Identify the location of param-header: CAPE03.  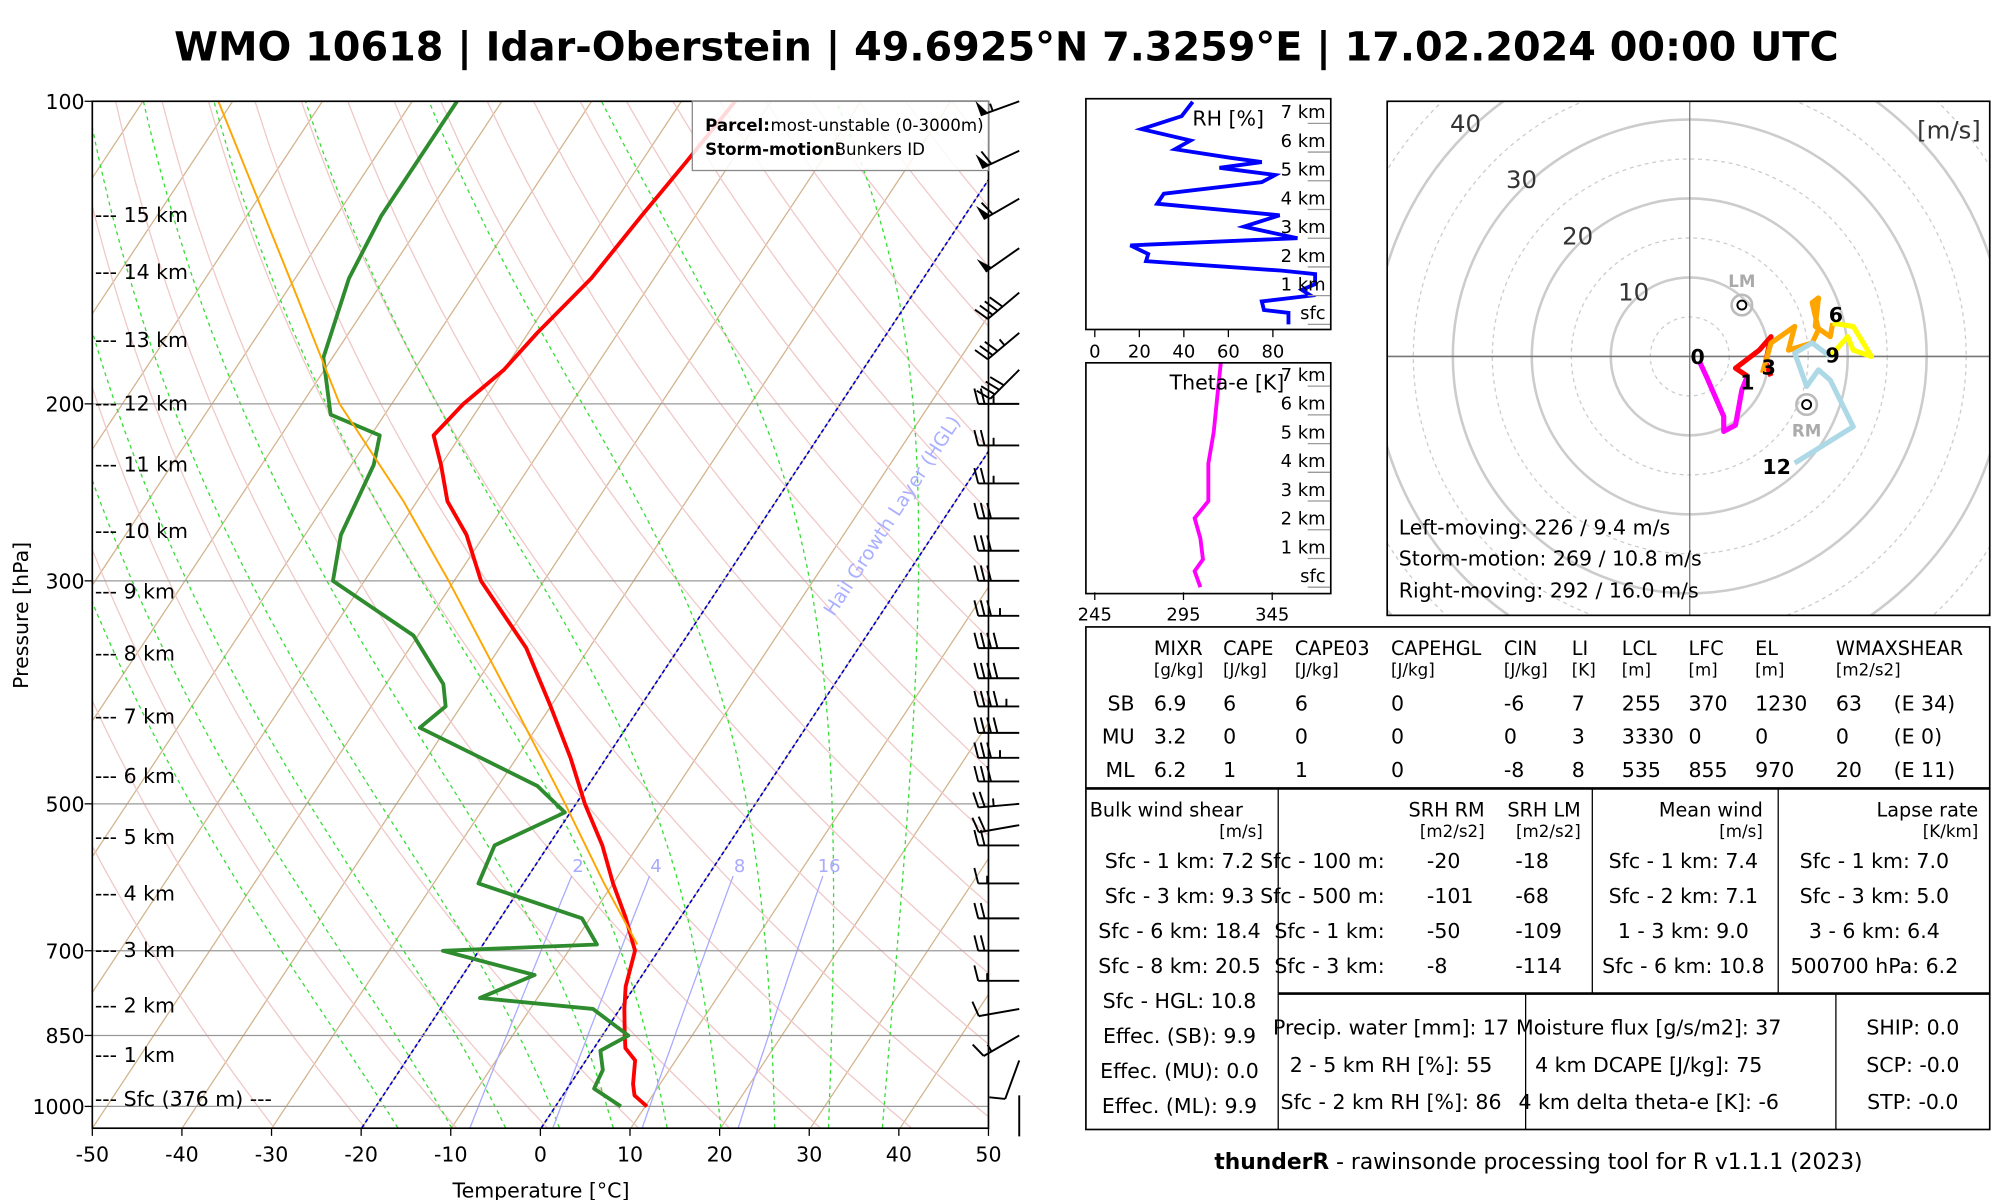
(1332, 648).